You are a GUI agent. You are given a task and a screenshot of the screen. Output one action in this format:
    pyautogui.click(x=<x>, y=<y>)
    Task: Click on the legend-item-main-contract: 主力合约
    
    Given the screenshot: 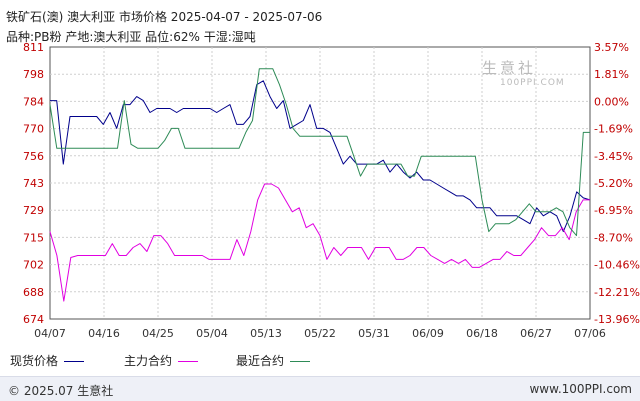 What is the action you would take?
    pyautogui.click(x=161, y=360)
    